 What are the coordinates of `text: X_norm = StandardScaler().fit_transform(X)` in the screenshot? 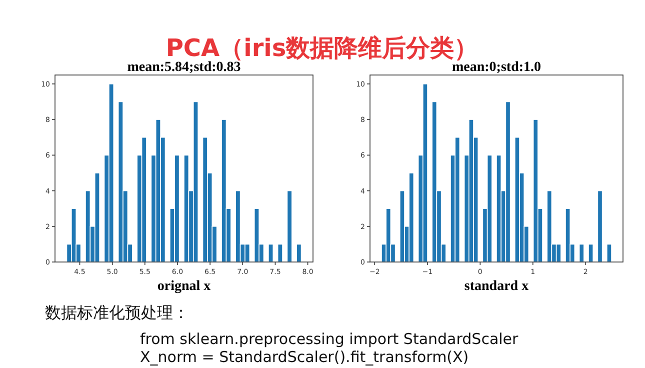 It's located at (304, 357).